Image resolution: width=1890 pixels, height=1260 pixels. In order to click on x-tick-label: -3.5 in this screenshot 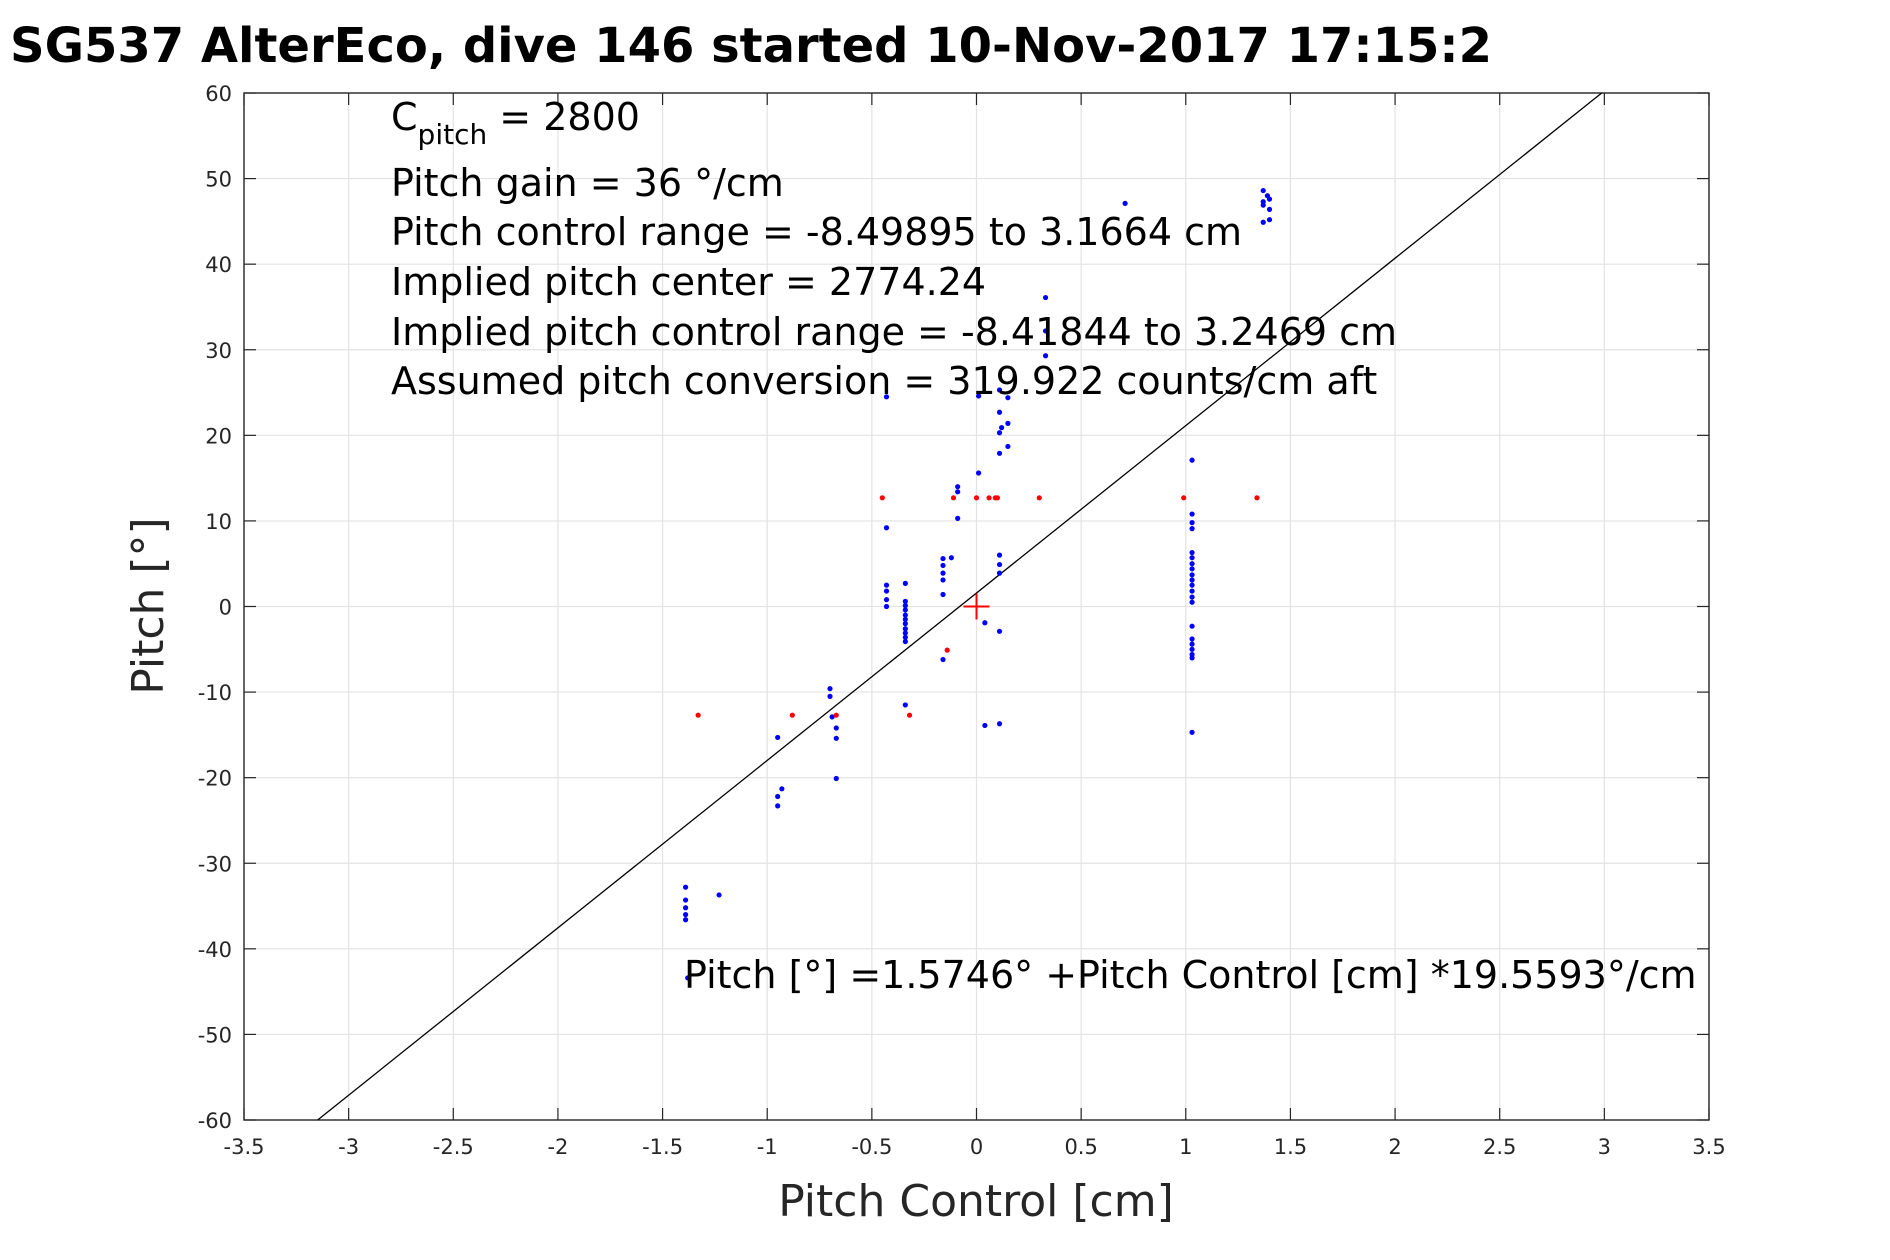, I will do `click(244, 1147)`.